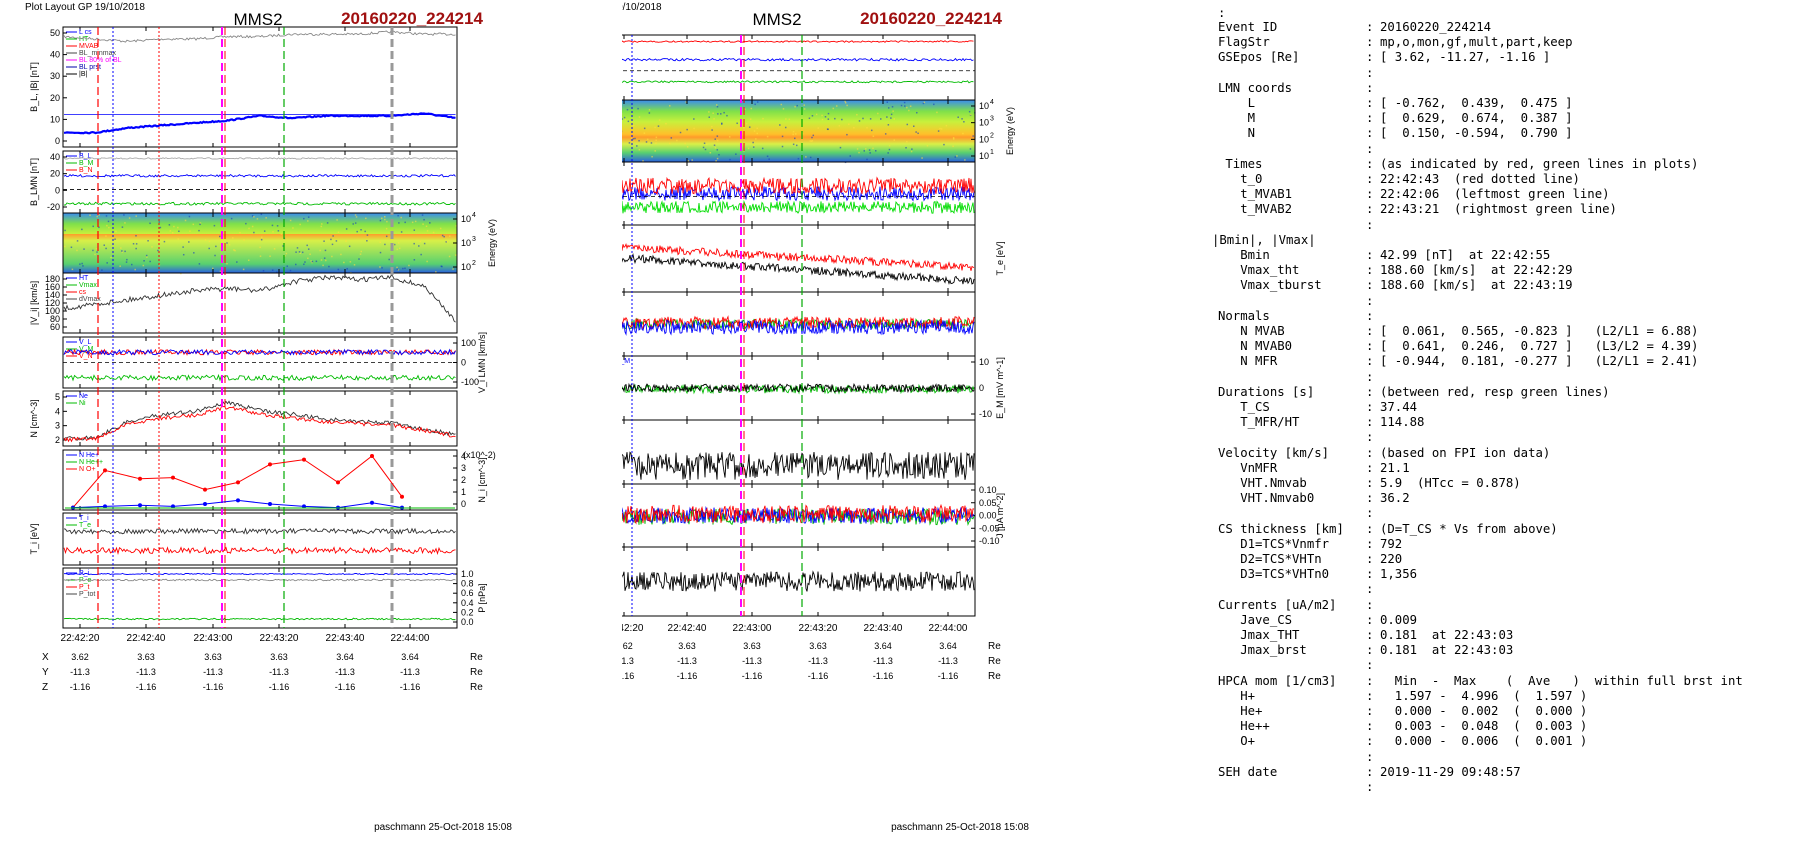 The height and width of the screenshot is (846, 1804). Describe the element at coordinates (260, 299) in the screenshot. I see `left-trace` at that location.